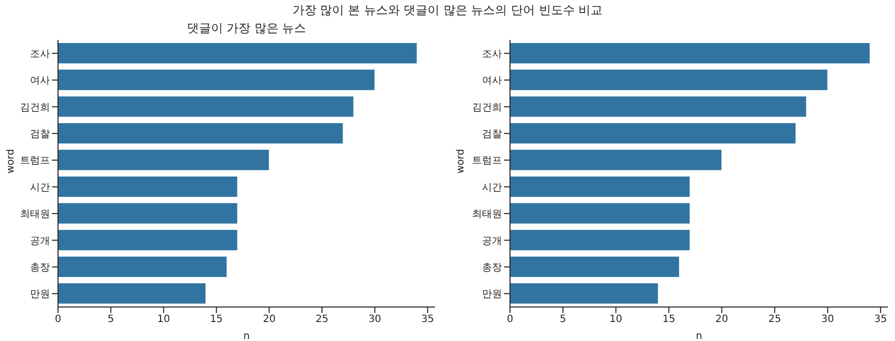  Describe the element at coordinates (247, 28) in the screenshot. I see `chart-subtitle: 댓글이 가장 많은 뉴스` at that location.